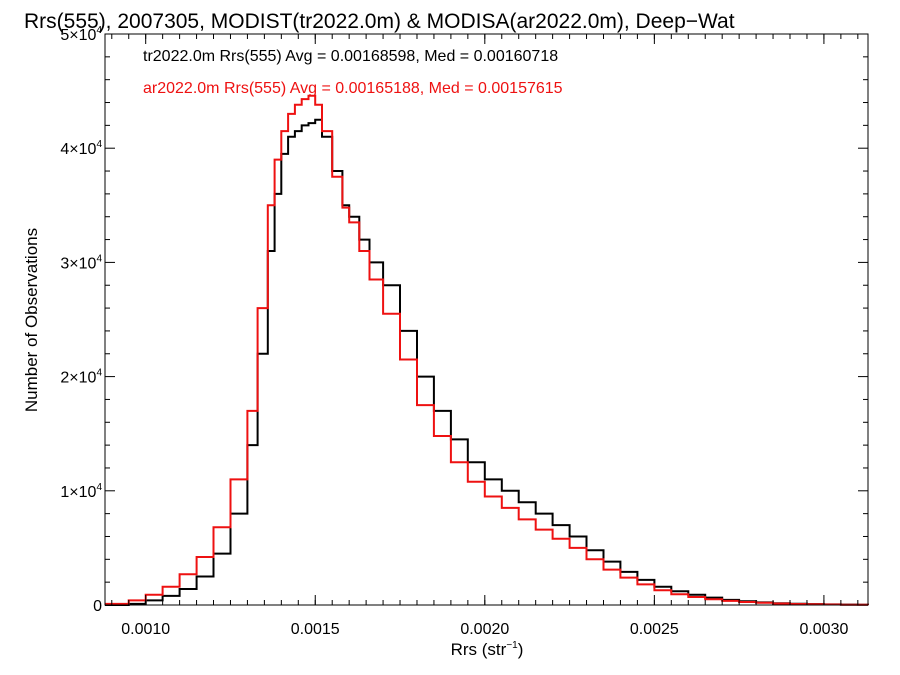 This screenshot has width=900, height=675. I want to click on y-tick-label: 1×10⁴, so click(81, 491).